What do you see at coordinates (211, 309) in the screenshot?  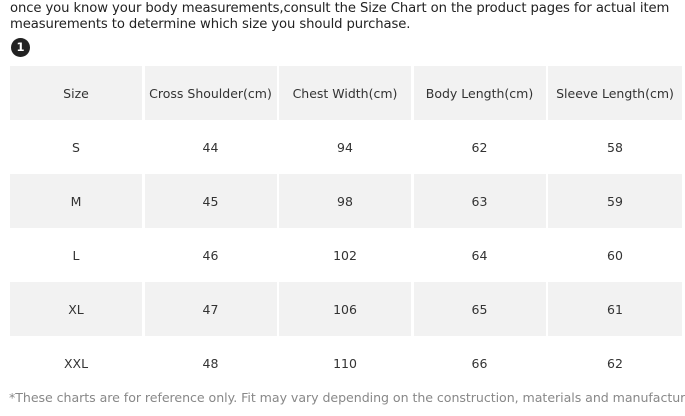 I see `table-cell-cross-shoulder: 47` at bounding box center [211, 309].